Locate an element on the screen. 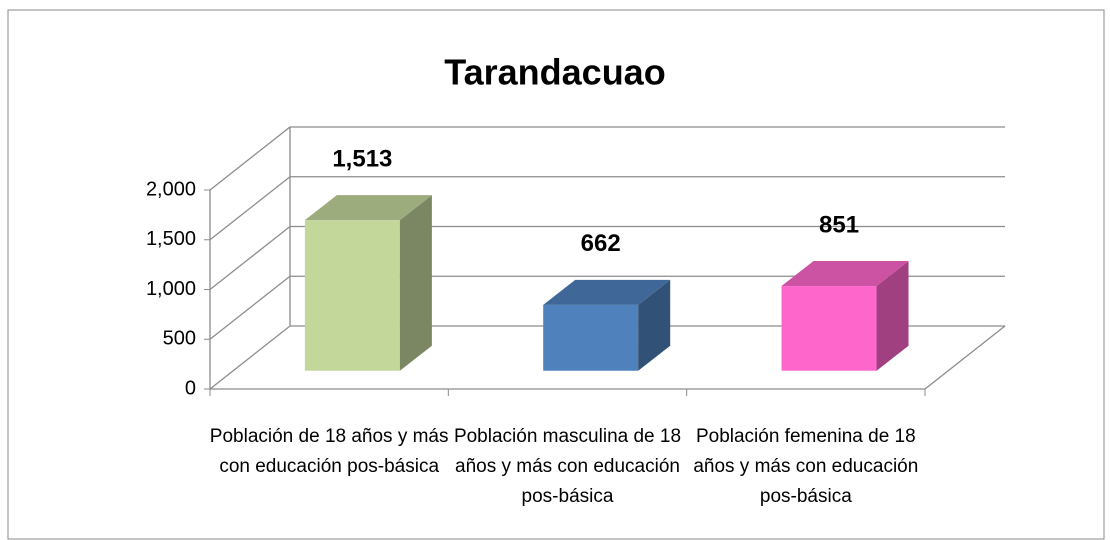 This screenshot has height=540, width=1110. y-tick-label: 1,000 is located at coordinates (171, 289).